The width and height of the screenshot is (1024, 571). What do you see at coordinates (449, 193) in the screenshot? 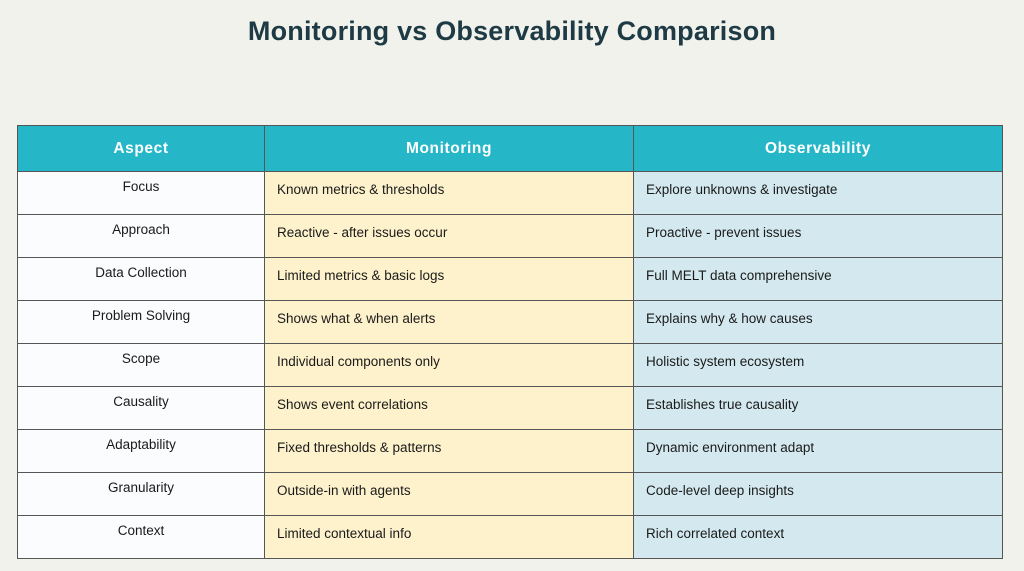
I see `monitoring-cell: Known metrics & thresholds` at bounding box center [449, 193].